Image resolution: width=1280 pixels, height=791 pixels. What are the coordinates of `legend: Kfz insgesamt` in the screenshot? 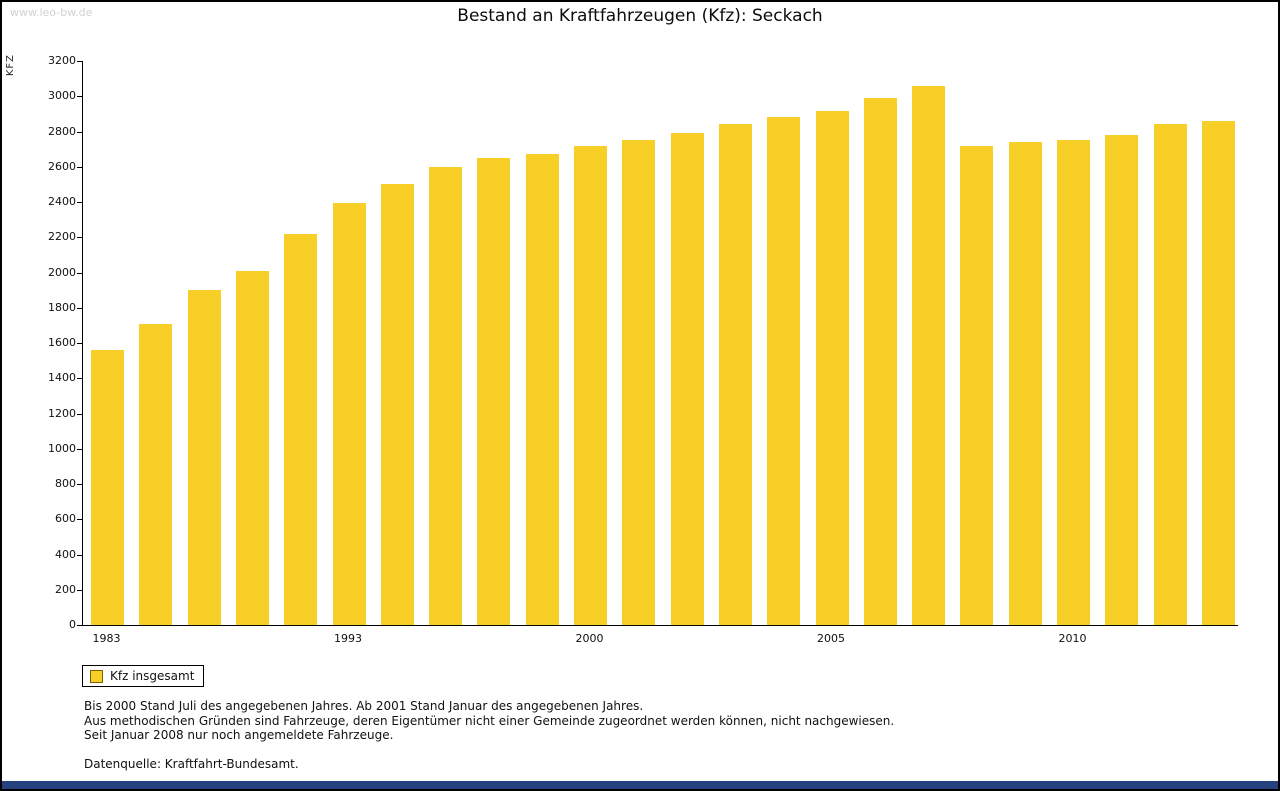 It's located at (143, 676).